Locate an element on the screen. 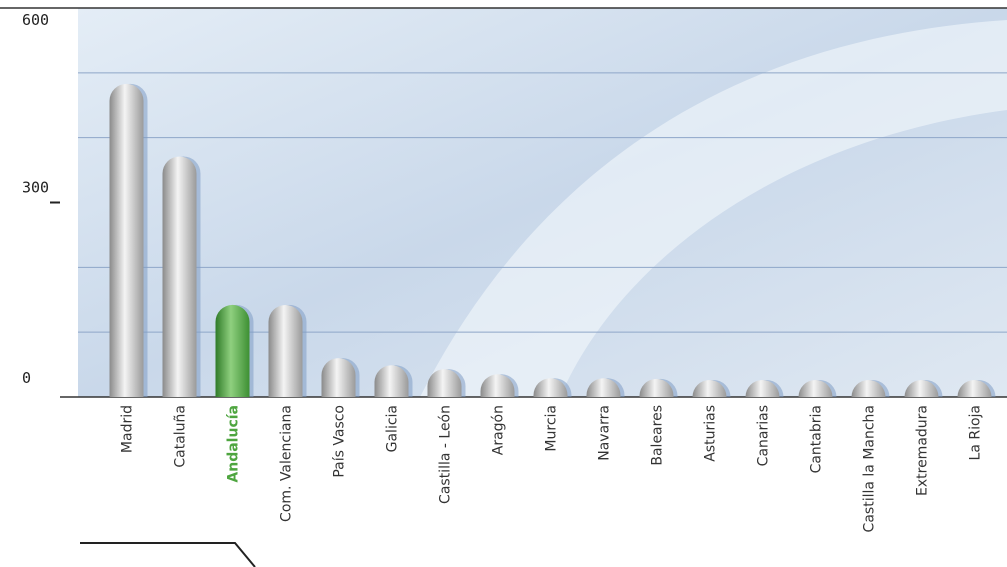 This screenshot has width=1007, height=567. x-tick-label: Galicia is located at coordinates (393, 428).